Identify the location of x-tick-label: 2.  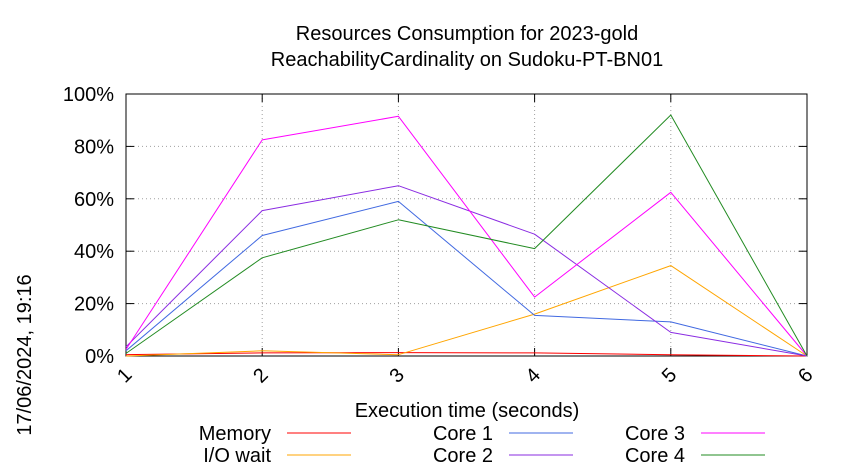
(260, 375).